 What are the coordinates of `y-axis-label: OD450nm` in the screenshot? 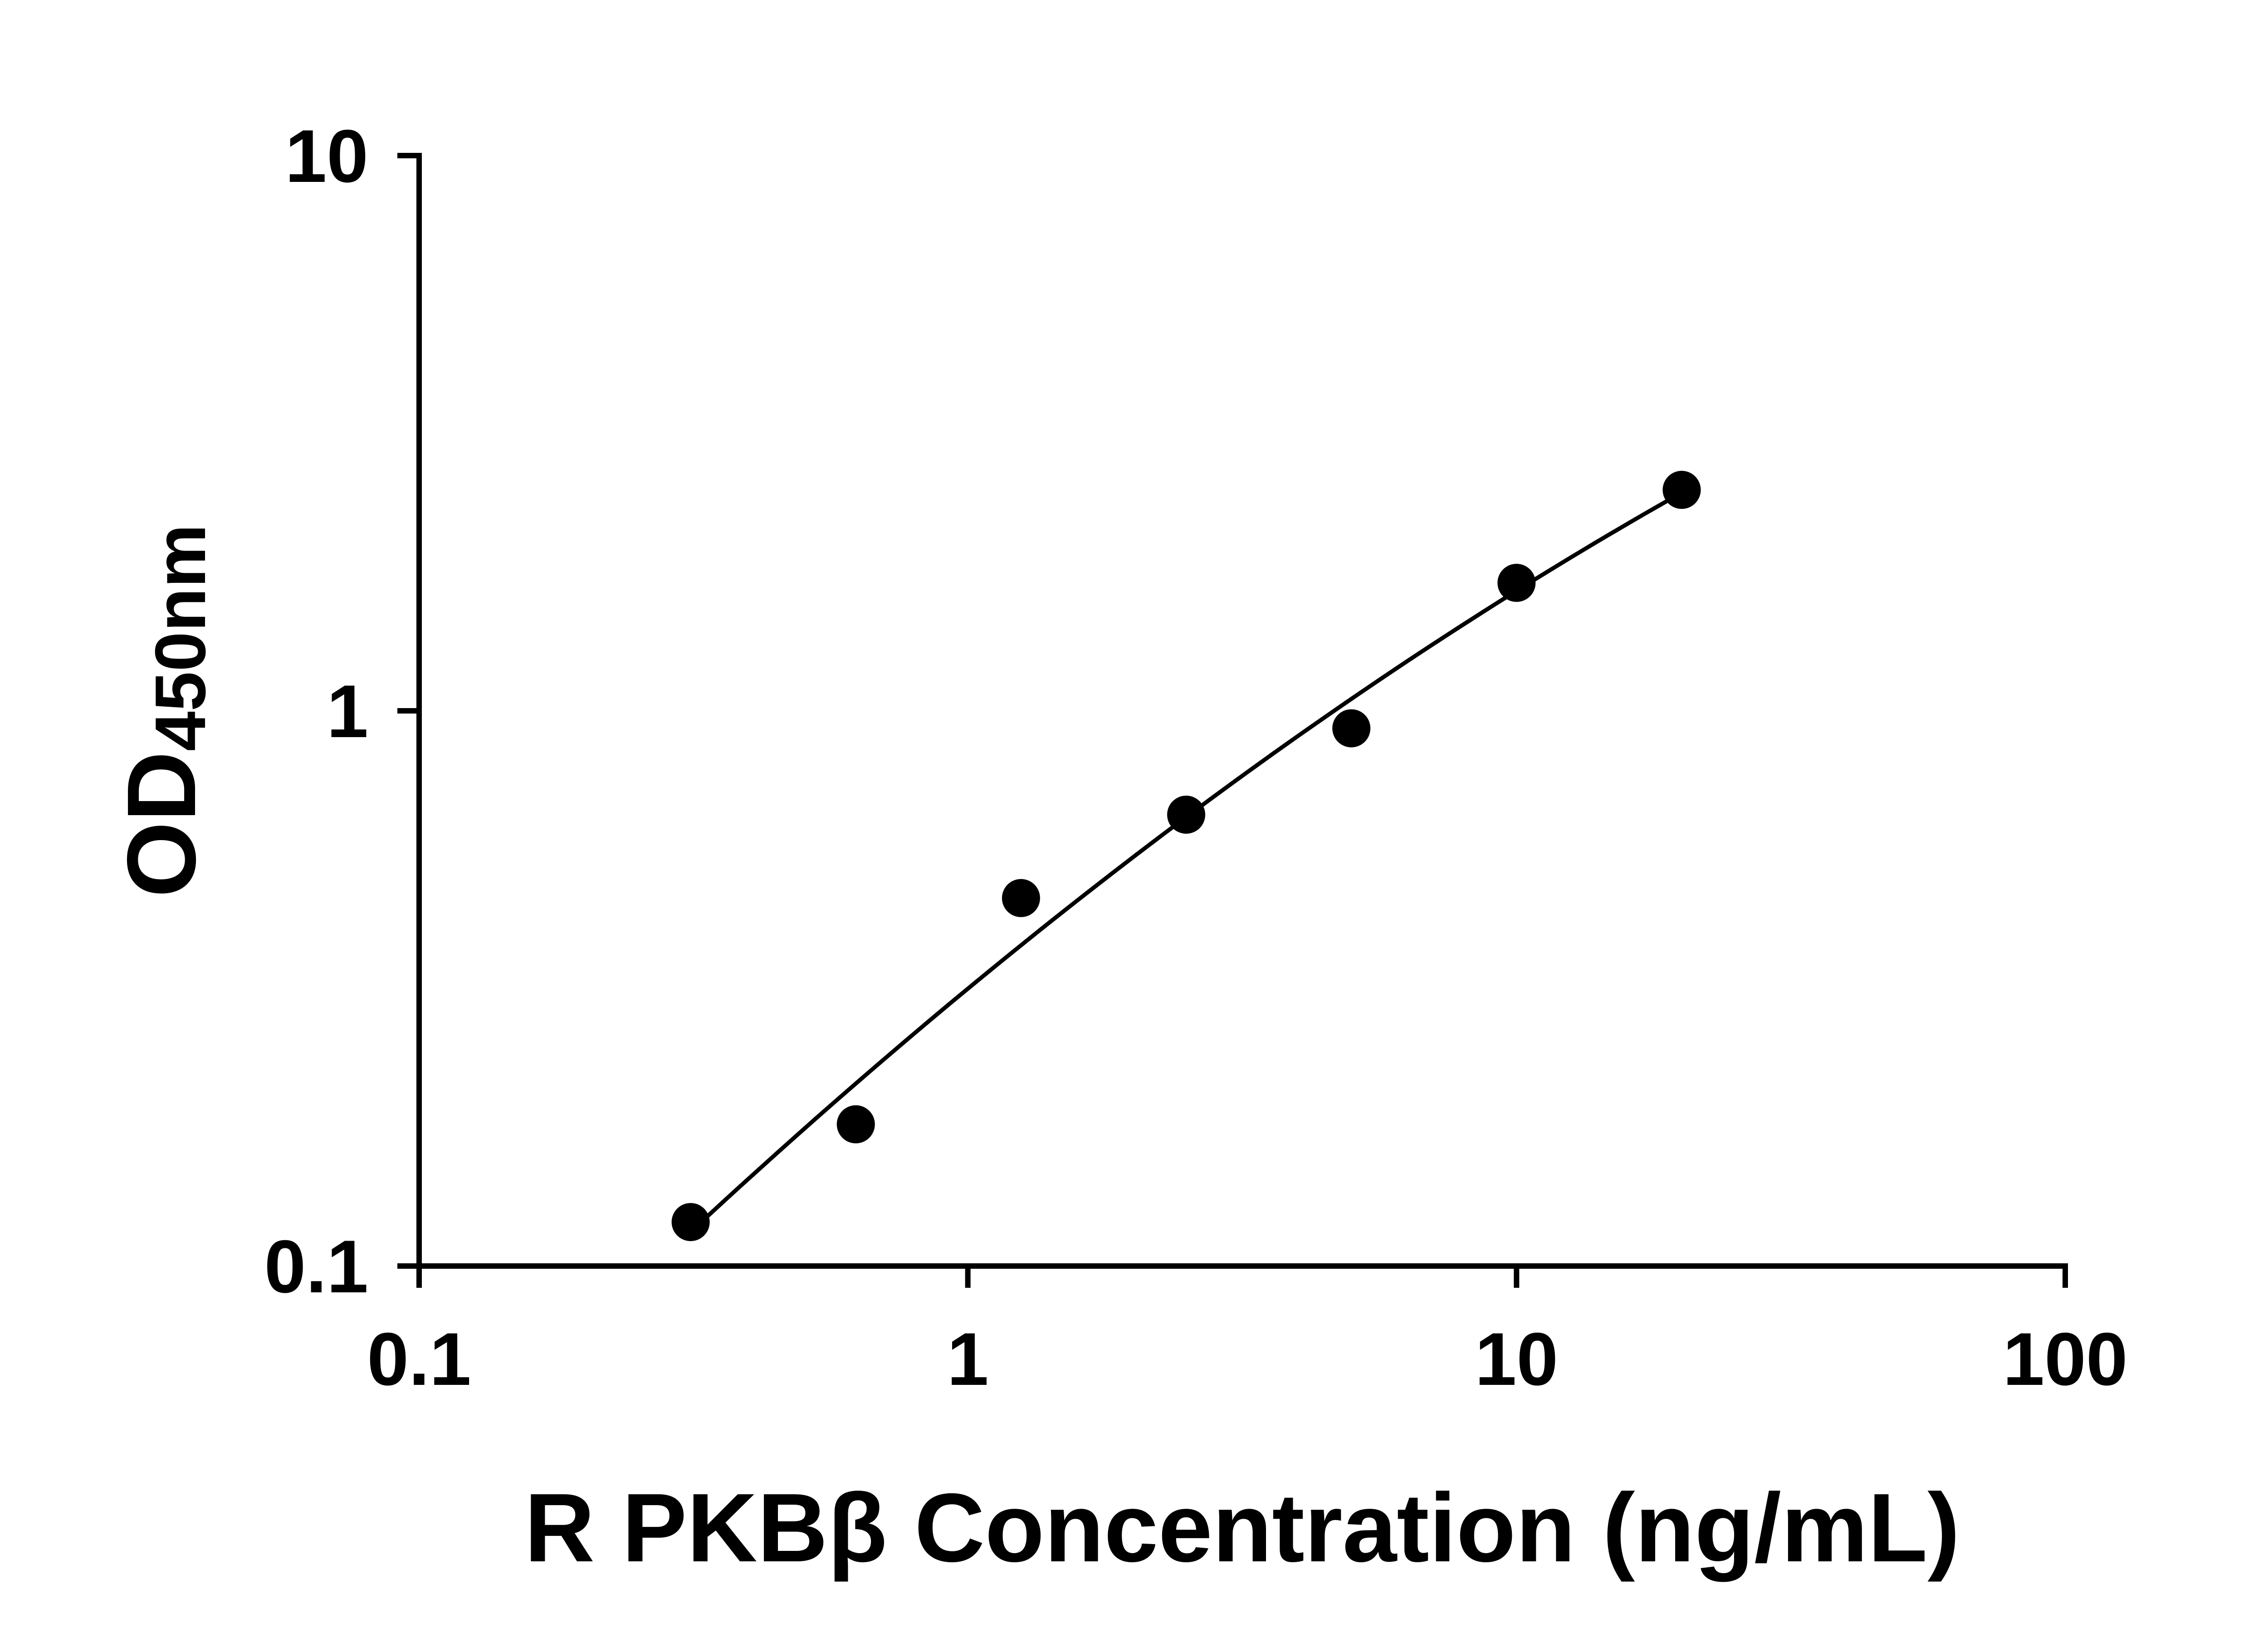 It's located at (164, 710).